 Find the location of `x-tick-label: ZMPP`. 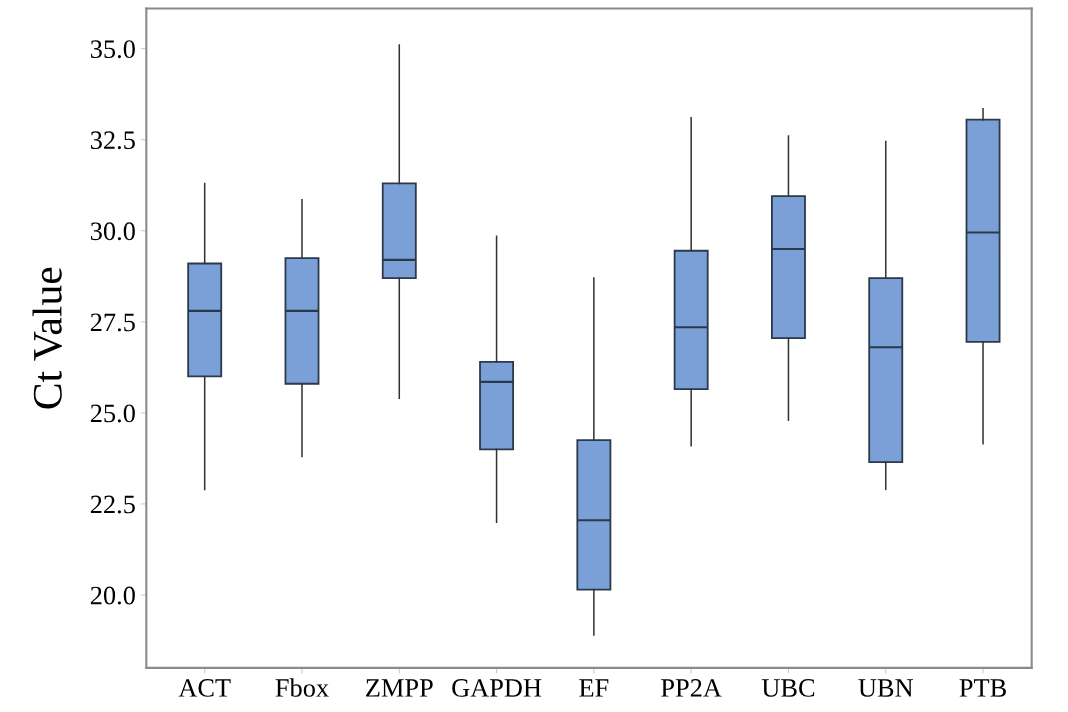

x-tick-label: ZMPP is located at coordinates (399, 688).